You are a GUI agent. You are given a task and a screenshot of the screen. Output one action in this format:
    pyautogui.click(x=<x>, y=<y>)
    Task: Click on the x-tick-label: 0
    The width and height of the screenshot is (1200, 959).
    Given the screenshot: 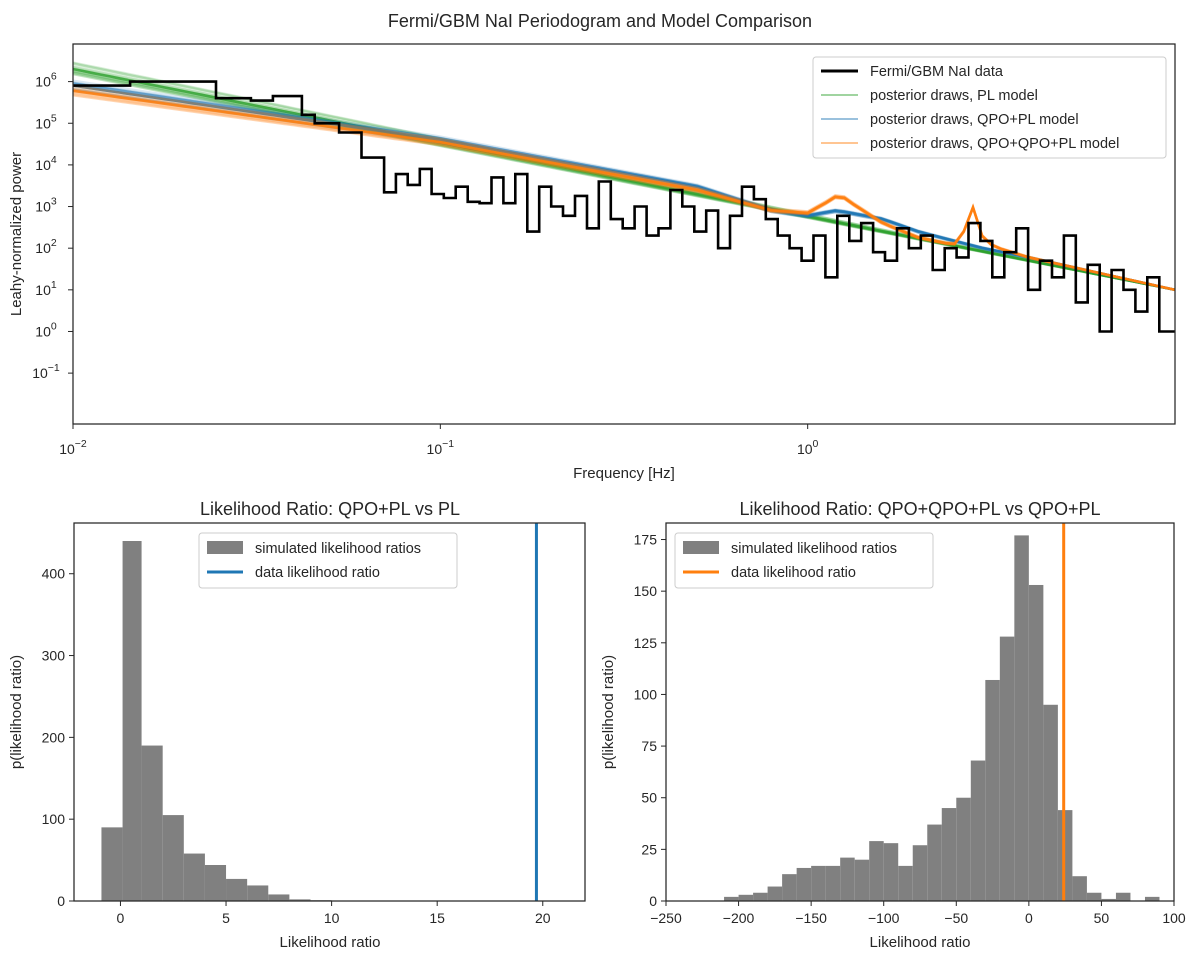 What is the action you would take?
    pyautogui.click(x=1029, y=918)
    